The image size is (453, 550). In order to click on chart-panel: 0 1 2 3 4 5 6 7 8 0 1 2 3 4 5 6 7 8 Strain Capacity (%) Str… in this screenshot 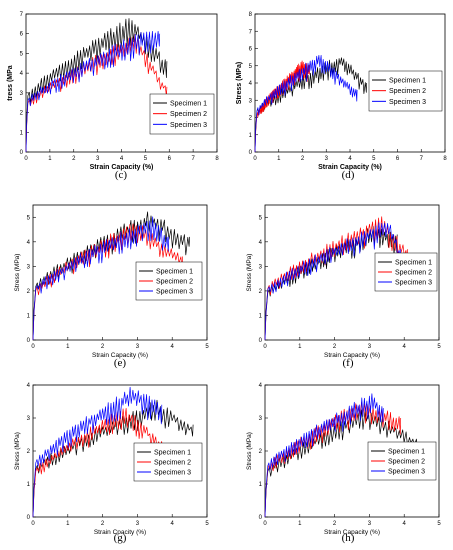, I will do `click(341, 96)`.